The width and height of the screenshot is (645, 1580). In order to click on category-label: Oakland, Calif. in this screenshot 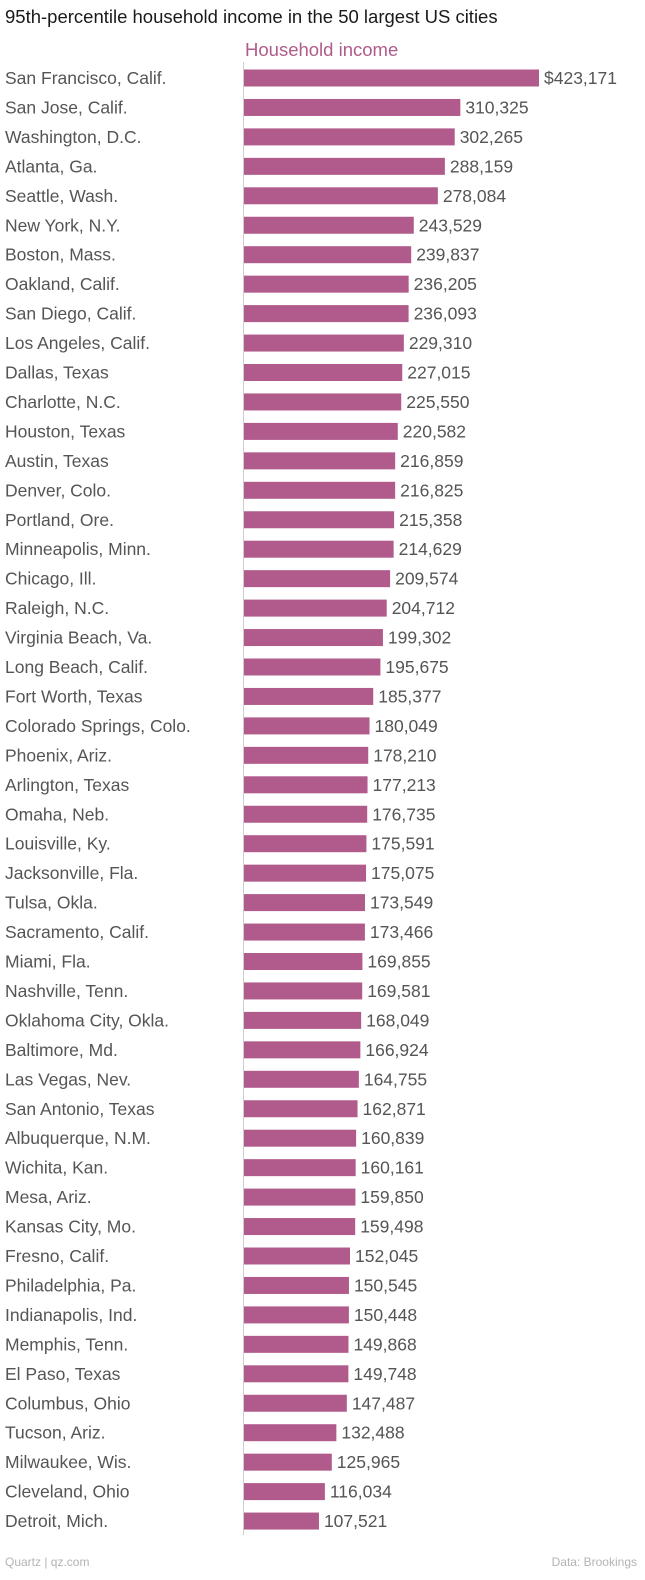, I will do `click(62, 284)`.